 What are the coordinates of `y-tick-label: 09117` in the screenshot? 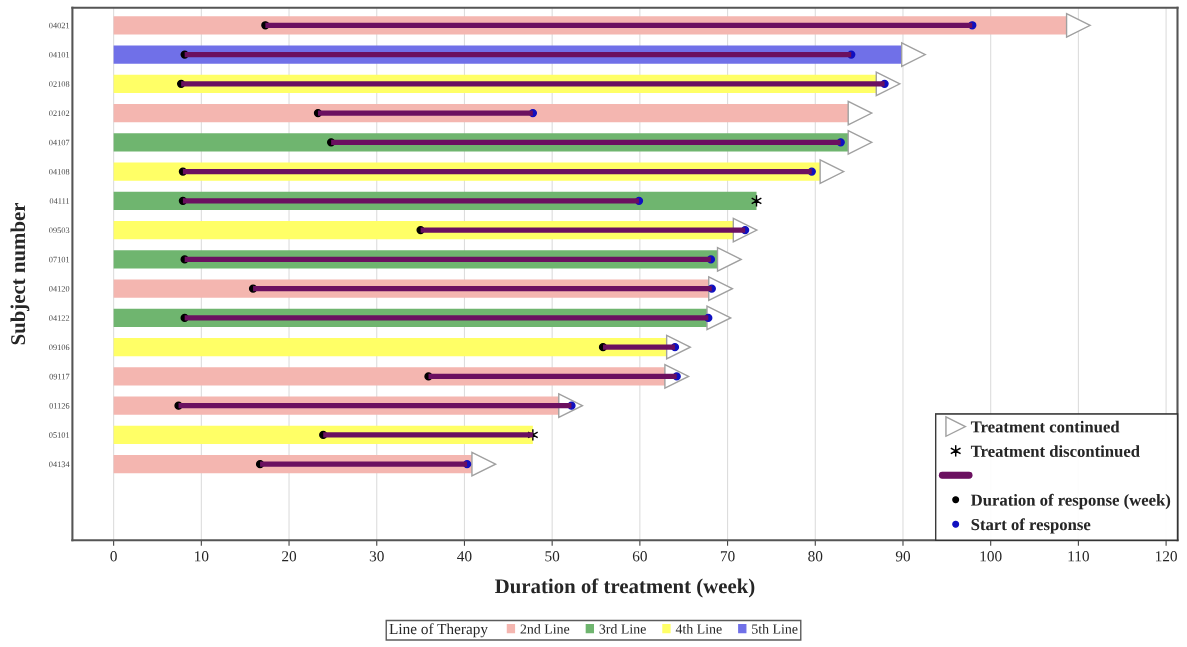 It's located at (59, 376).